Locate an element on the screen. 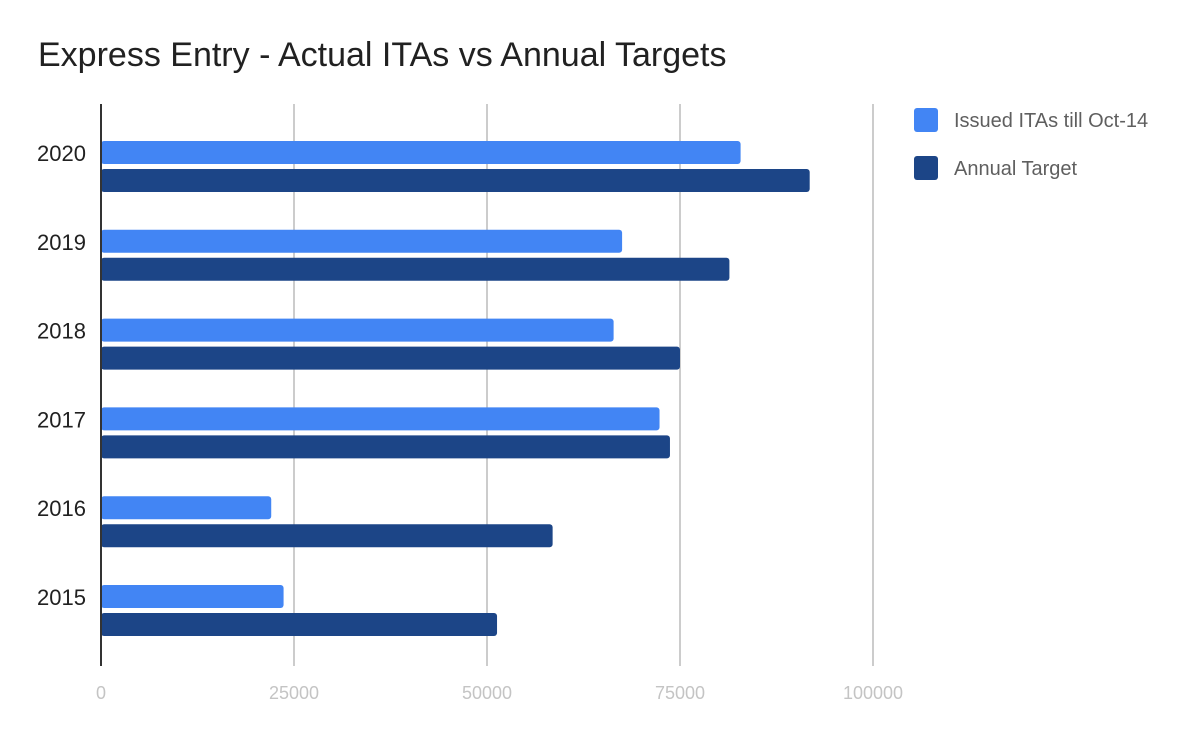 The width and height of the screenshot is (1200, 742). legend-label: Issued ITAs till Oct-14 is located at coordinates (1051, 121).